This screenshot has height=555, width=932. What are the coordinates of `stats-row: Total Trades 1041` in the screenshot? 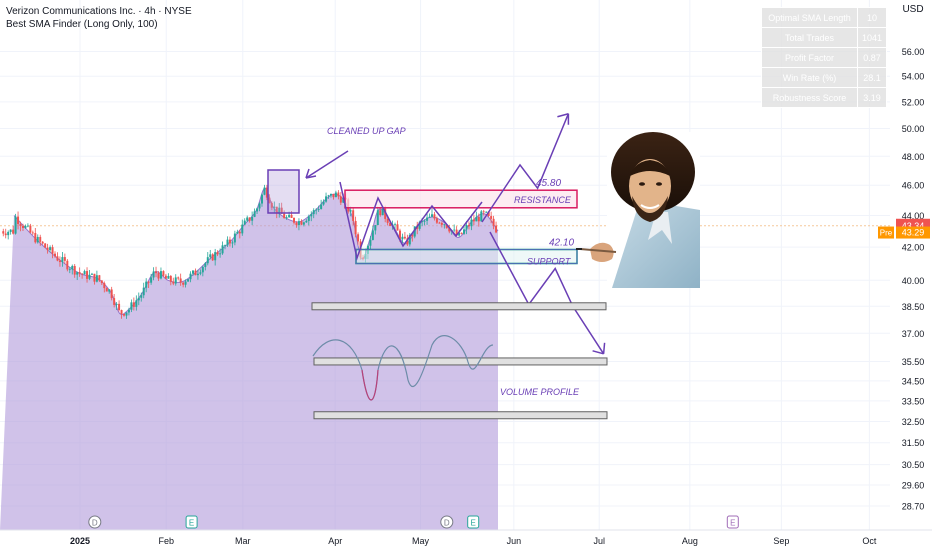 It's located at (824, 37).